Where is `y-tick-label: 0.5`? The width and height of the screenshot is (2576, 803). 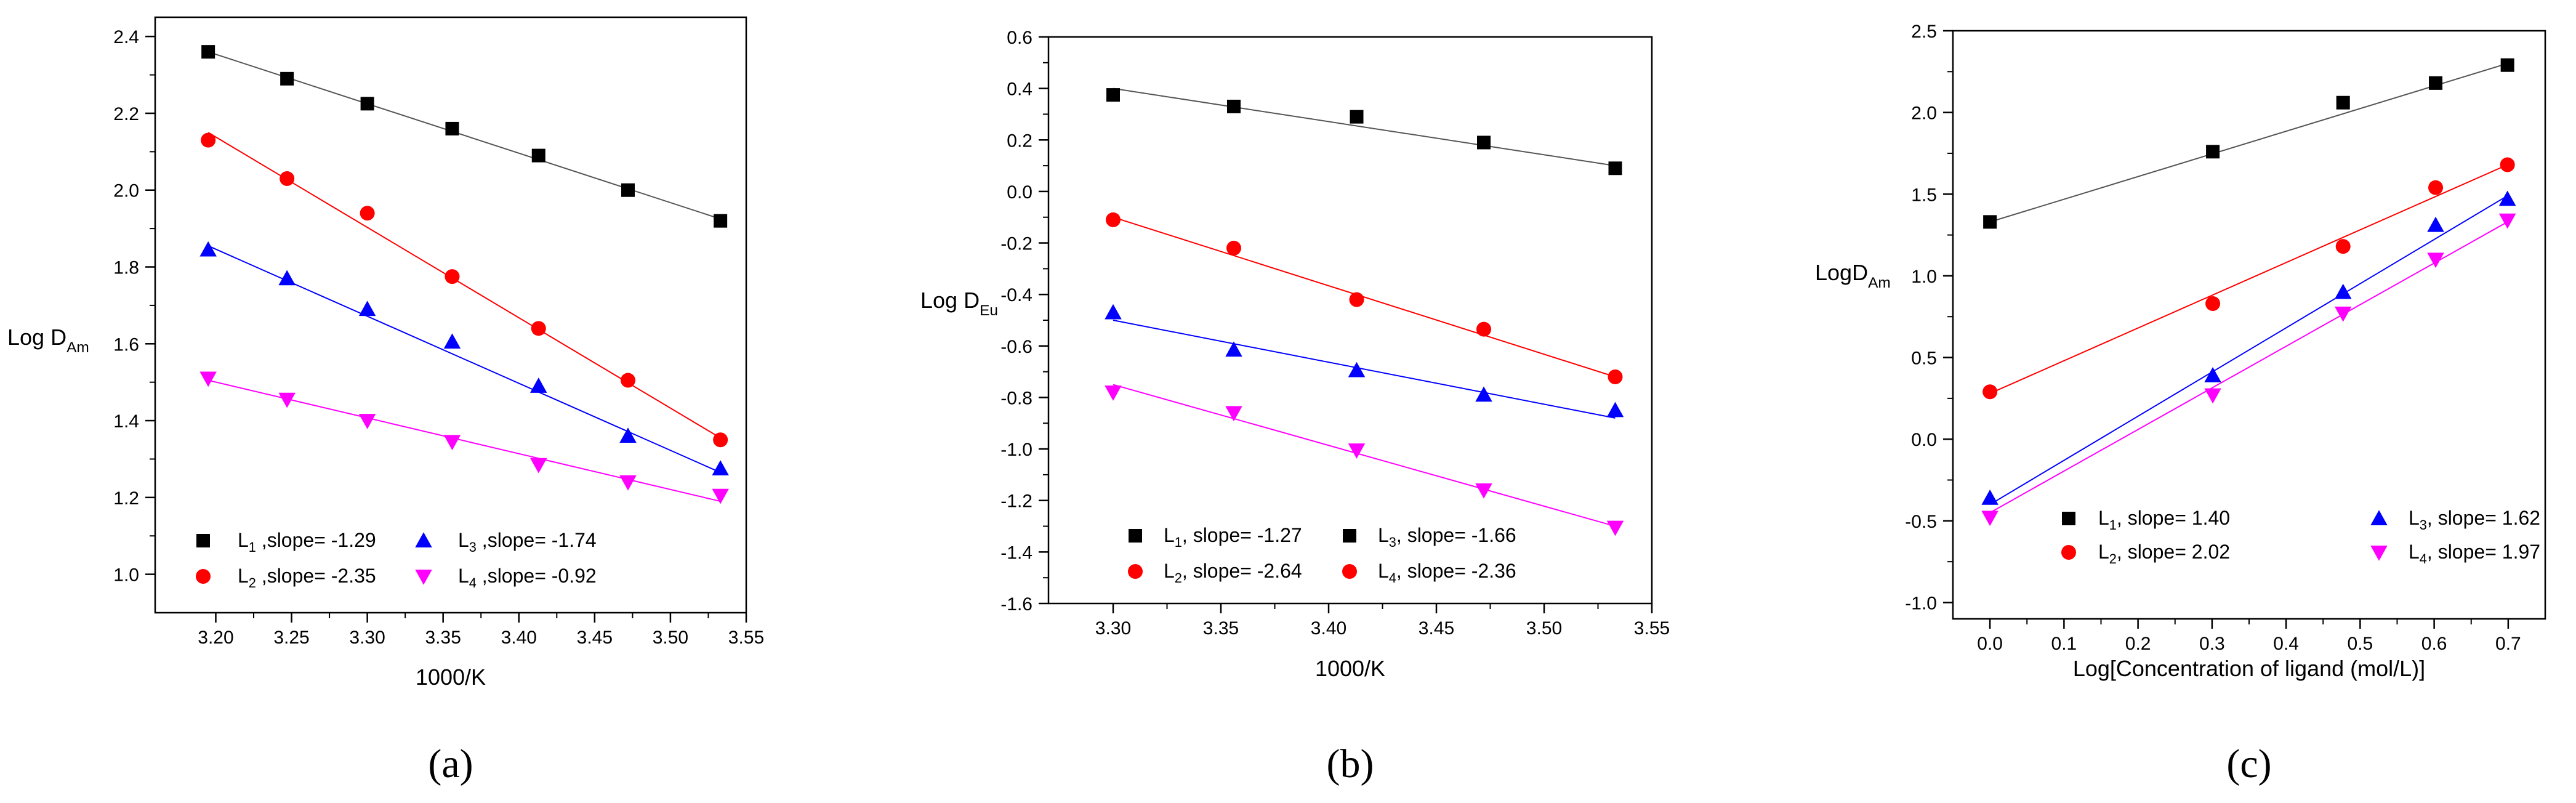
y-tick-label: 0.5 is located at coordinates (1924, 359).